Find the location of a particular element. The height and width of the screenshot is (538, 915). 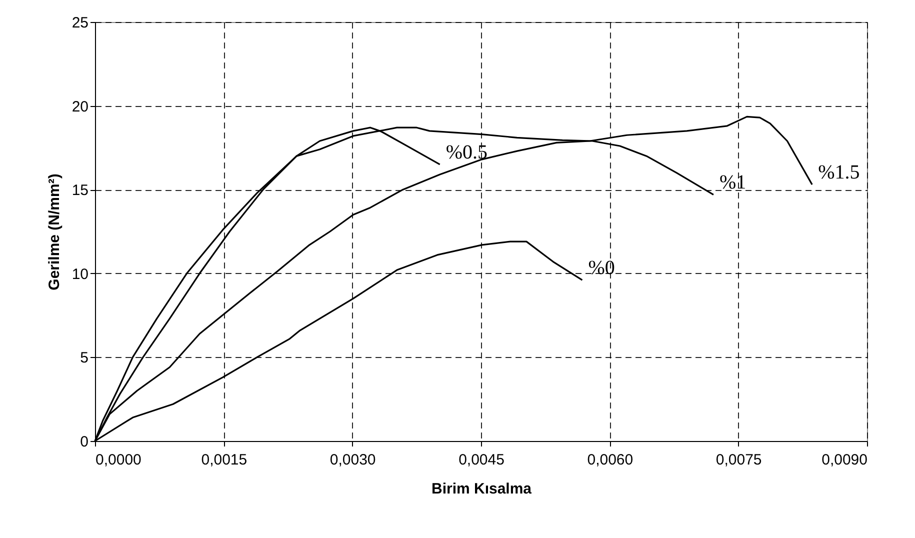

series-label: %0 is located at coordinates (601, 268).